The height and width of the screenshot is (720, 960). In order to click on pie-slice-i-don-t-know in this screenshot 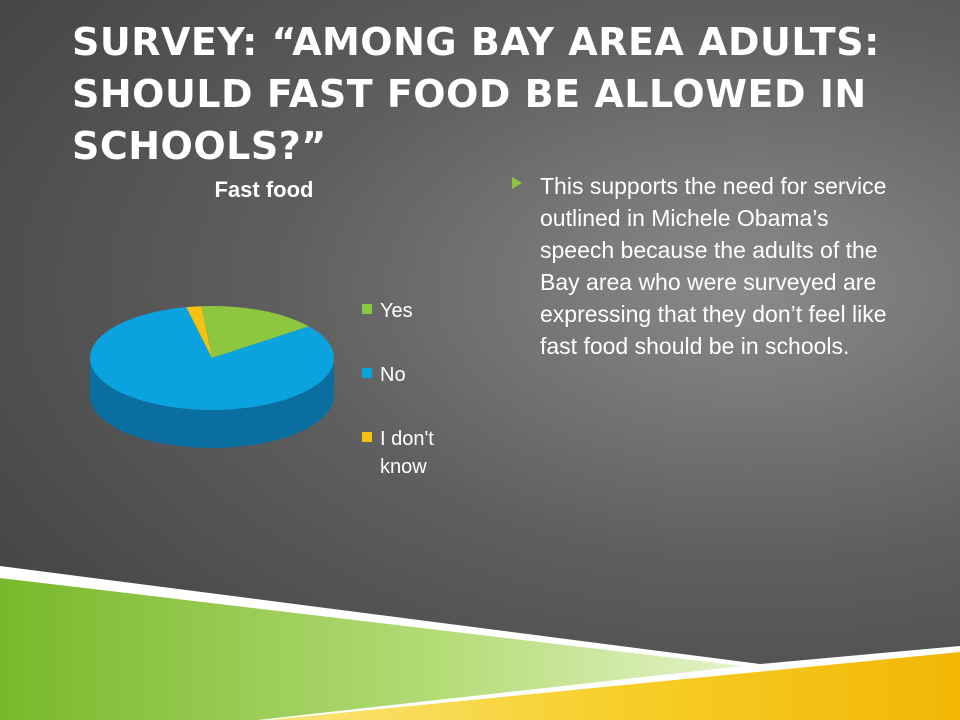, I will do `click(199, 332)`.